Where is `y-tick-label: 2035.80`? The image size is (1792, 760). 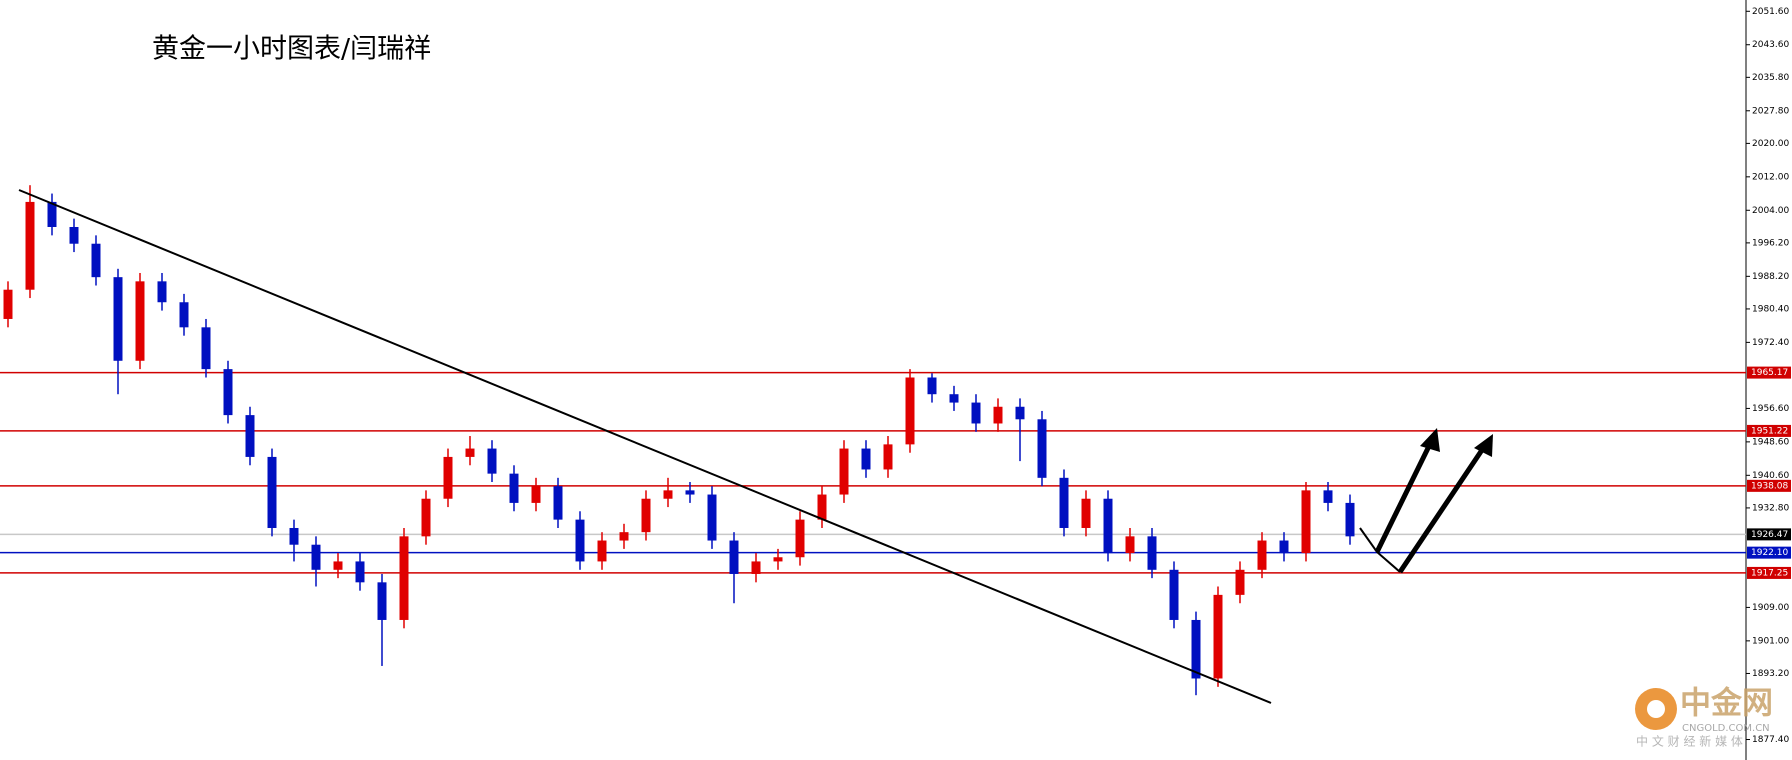 y-tick-label: 2035.80 is located at coordinates (1770, 78).